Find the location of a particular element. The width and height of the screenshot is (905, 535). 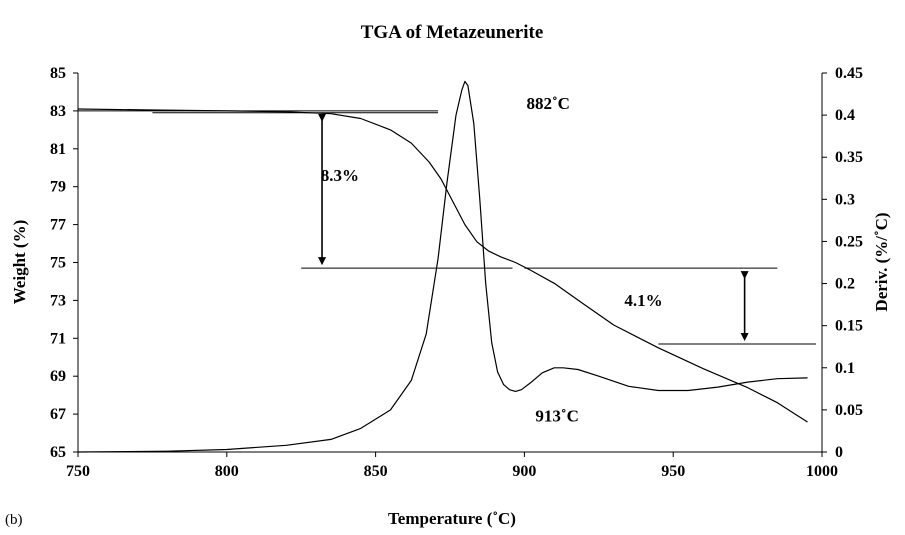

x-tick-label: 850 is located at coordinates (376, 471).